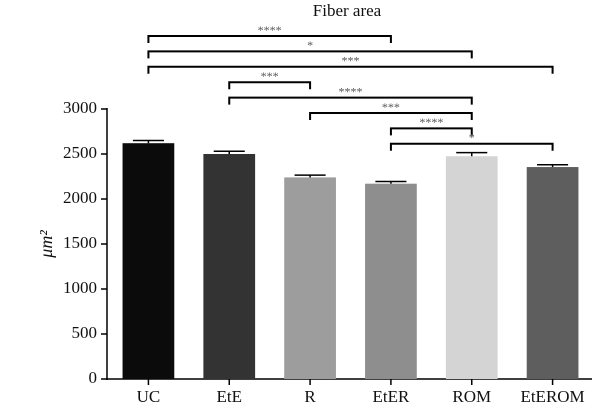  Describe the element at coordinates (390, 396) in the screenshot. I see `x-tick-label: EtER` at that location.